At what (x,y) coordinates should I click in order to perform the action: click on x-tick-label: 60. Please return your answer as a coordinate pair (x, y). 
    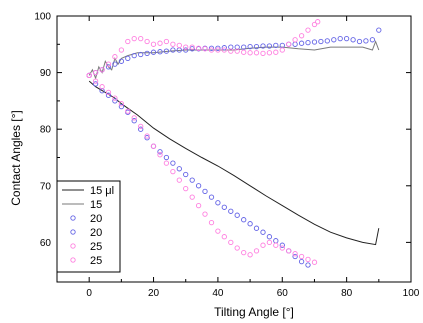
    Looking at the image, I should click on (283, 293).